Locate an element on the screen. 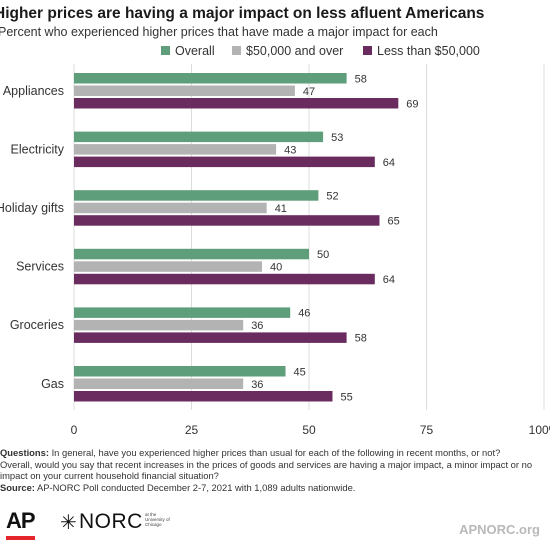  legend-label-less-than-50k: Less than $50,000 is located at coordinates (428, 51).